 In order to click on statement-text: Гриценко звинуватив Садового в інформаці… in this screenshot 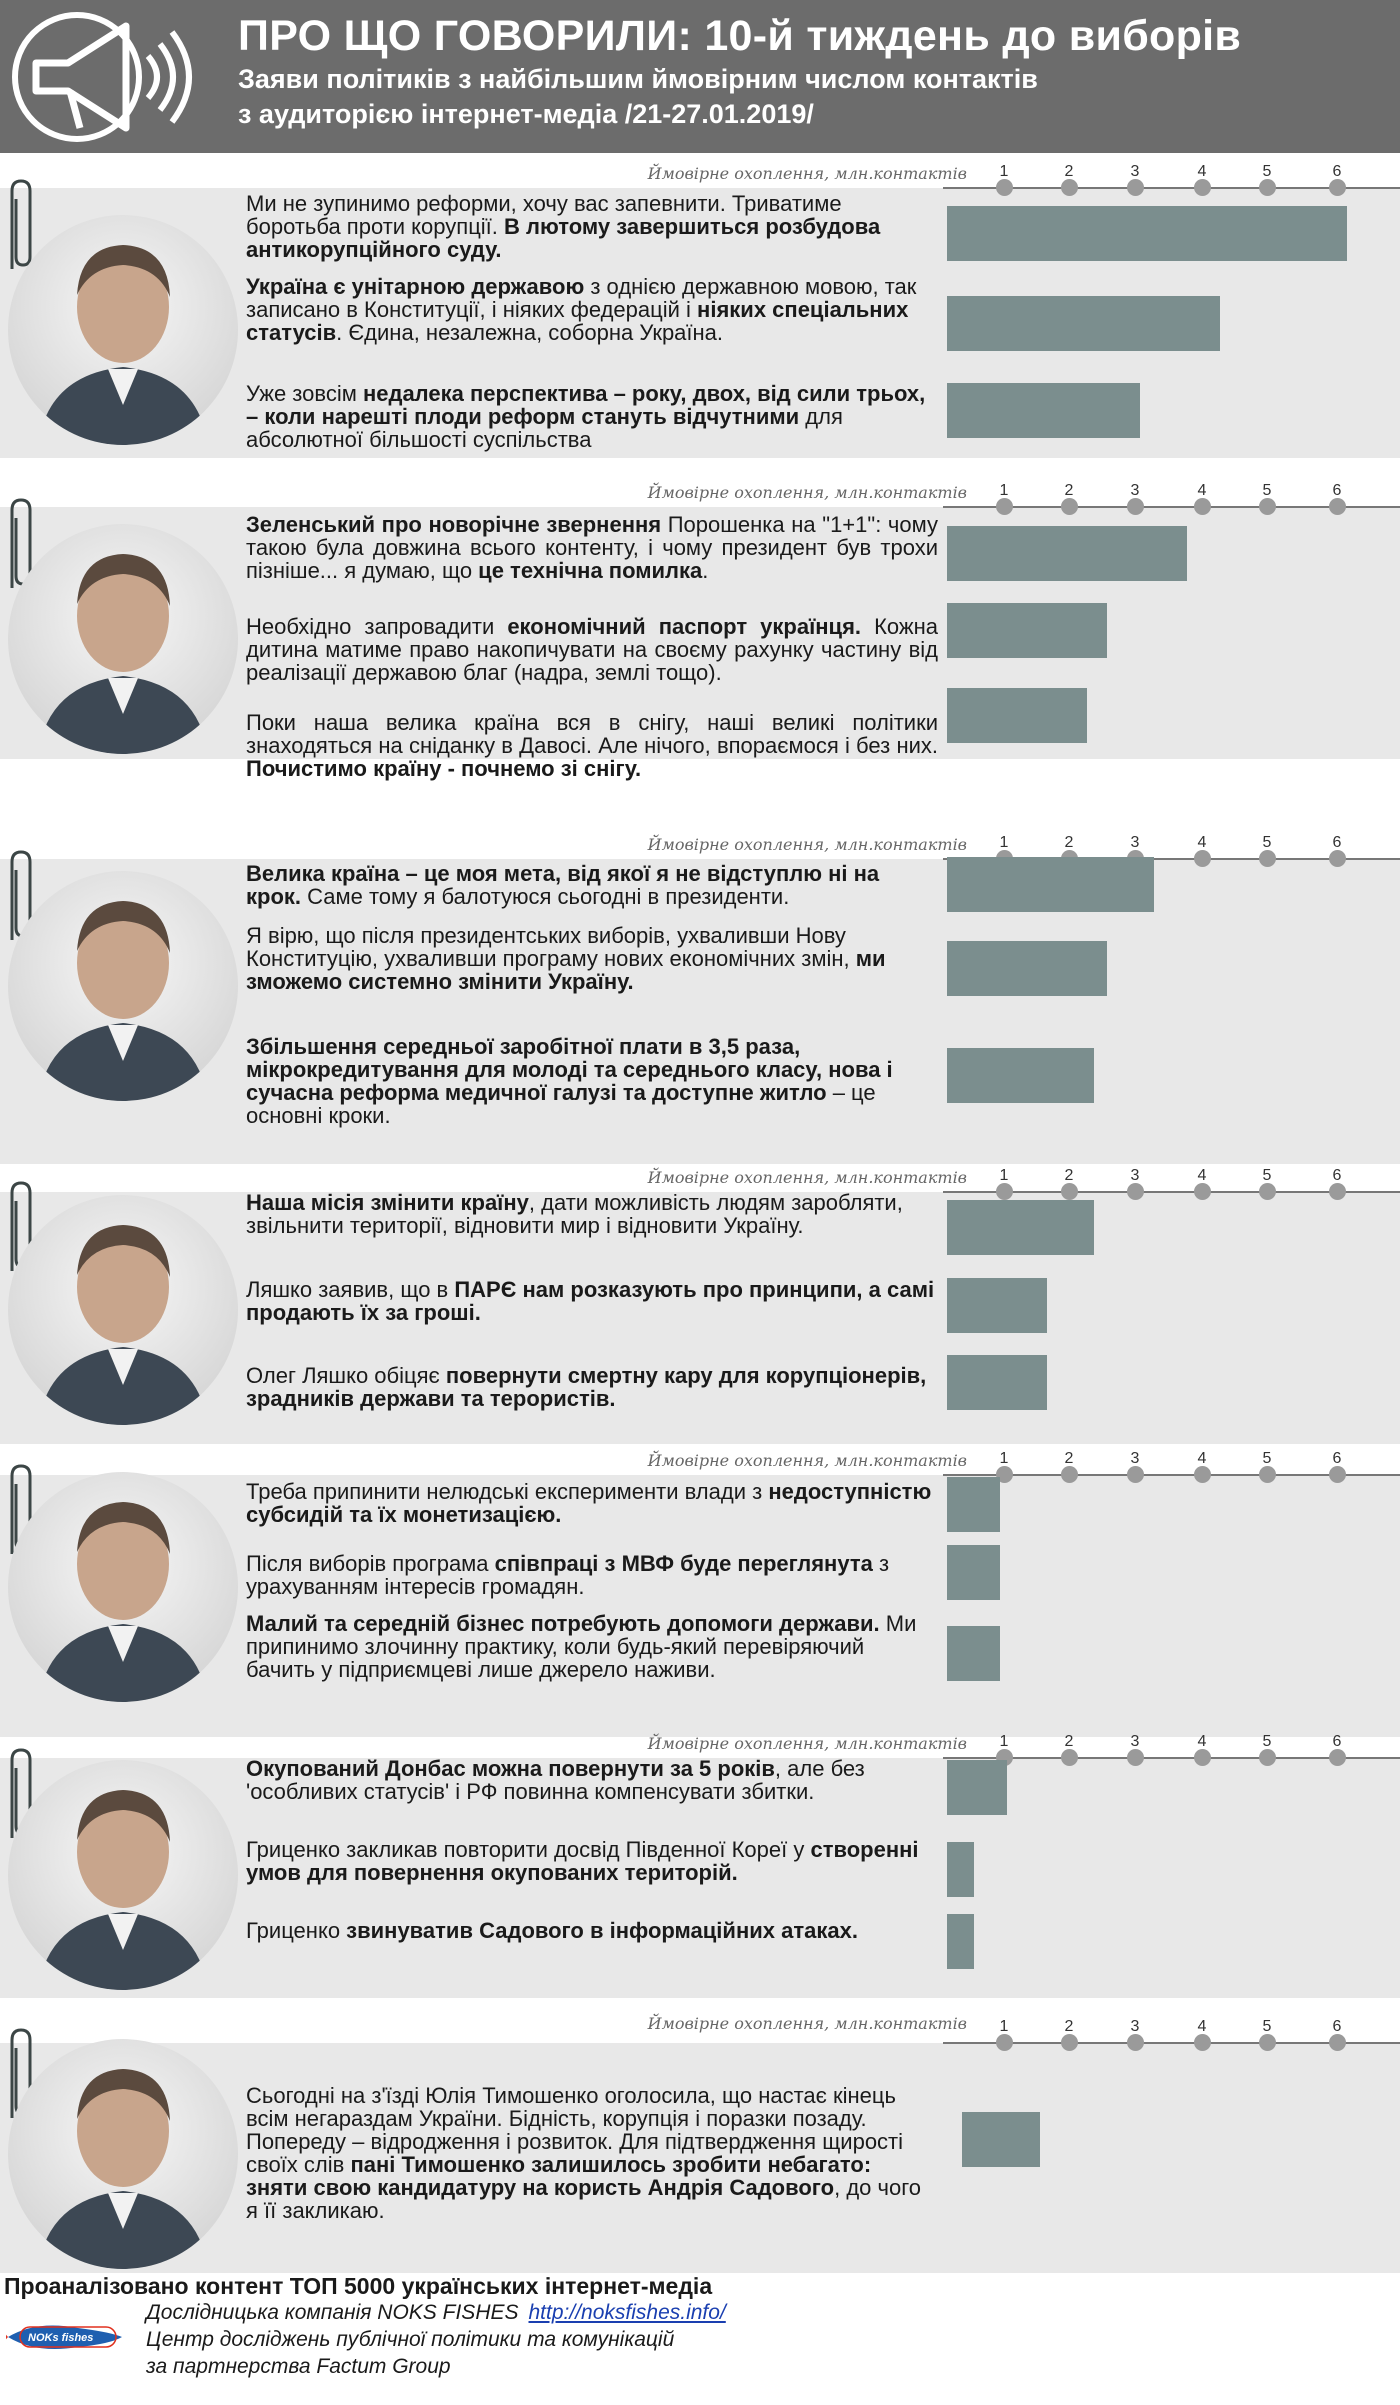, I will do `click(592, 1930)`.